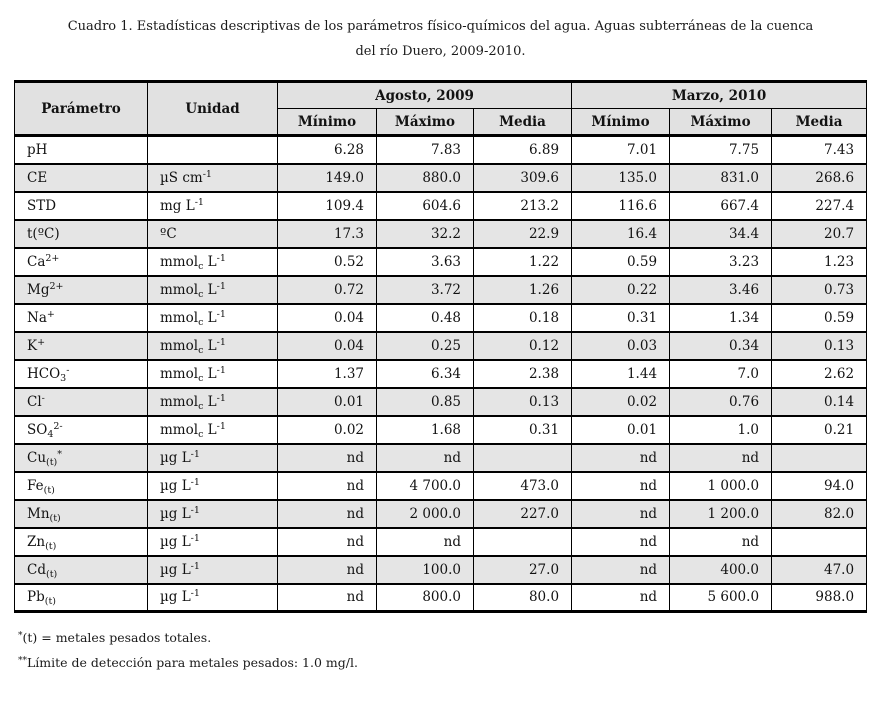 The width and height of the screenshot is (881, 709). I want to click on table-row: Ca2+ mmolc L-1 0.52 3.63 1.22 0.59 3.23 1.23, so click(441, 261).